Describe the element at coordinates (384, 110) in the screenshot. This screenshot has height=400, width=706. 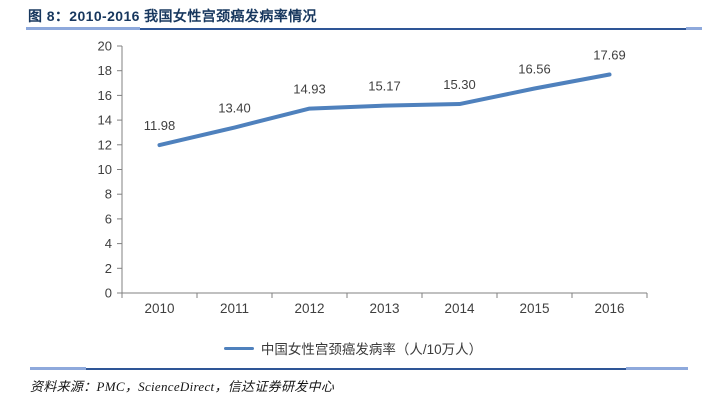
I see `series-line` at that location.